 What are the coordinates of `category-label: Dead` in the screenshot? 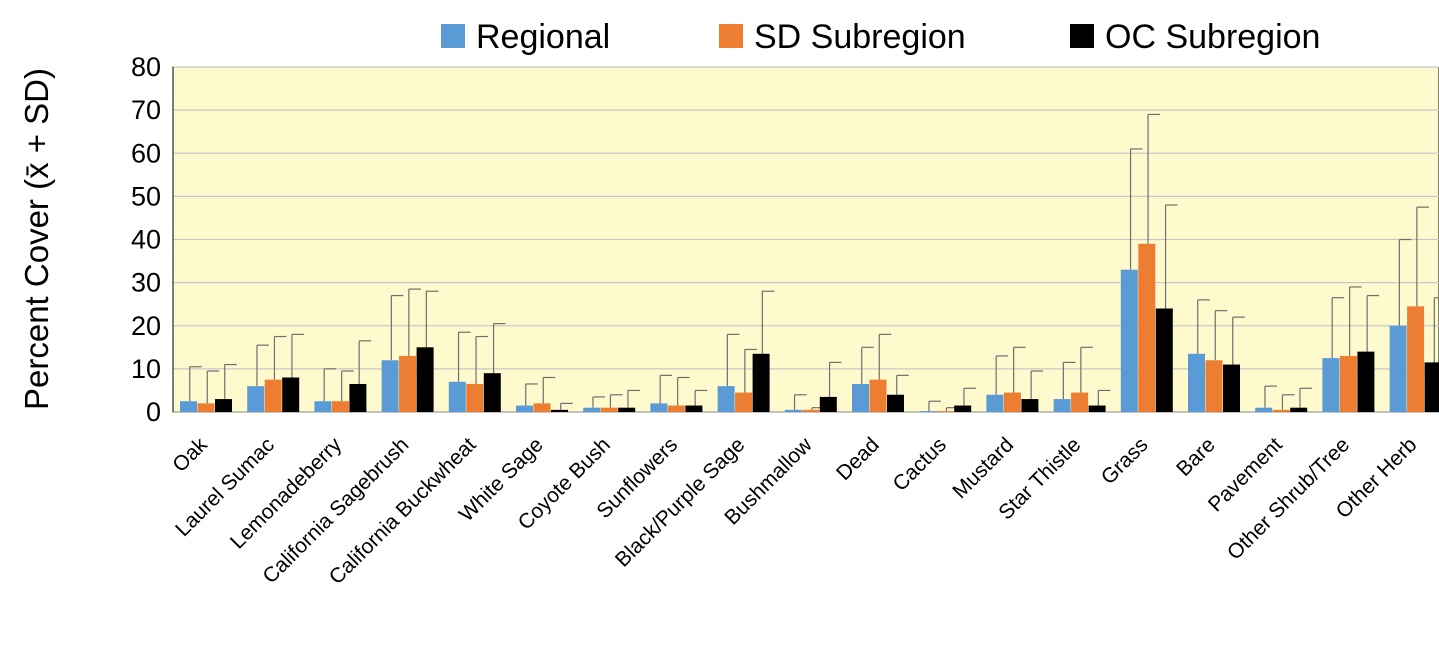 It's located at (858, 459).